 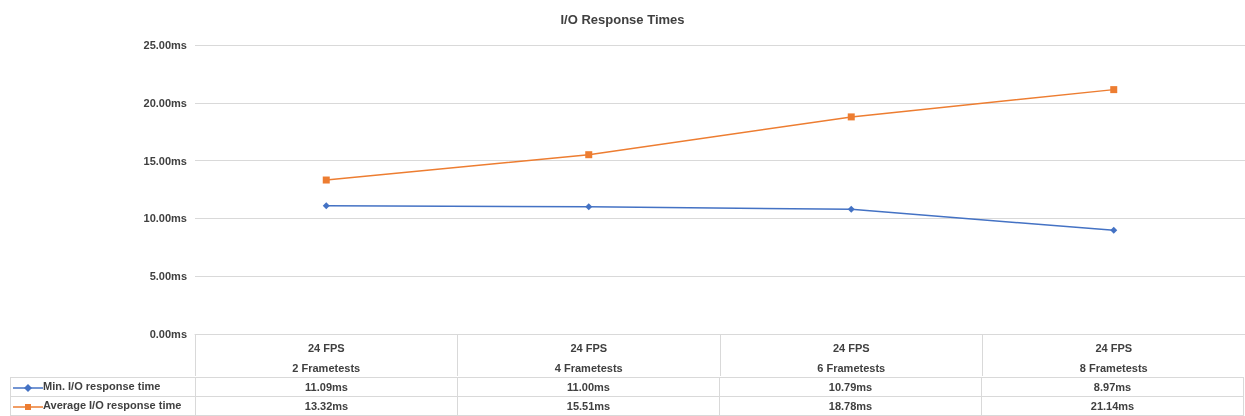 What do you see at coordinates (1113, 358) in the screenshot?
I see `x-tick-label: 24 FPS 8 Frametests` at bounding box center [1113, 358].